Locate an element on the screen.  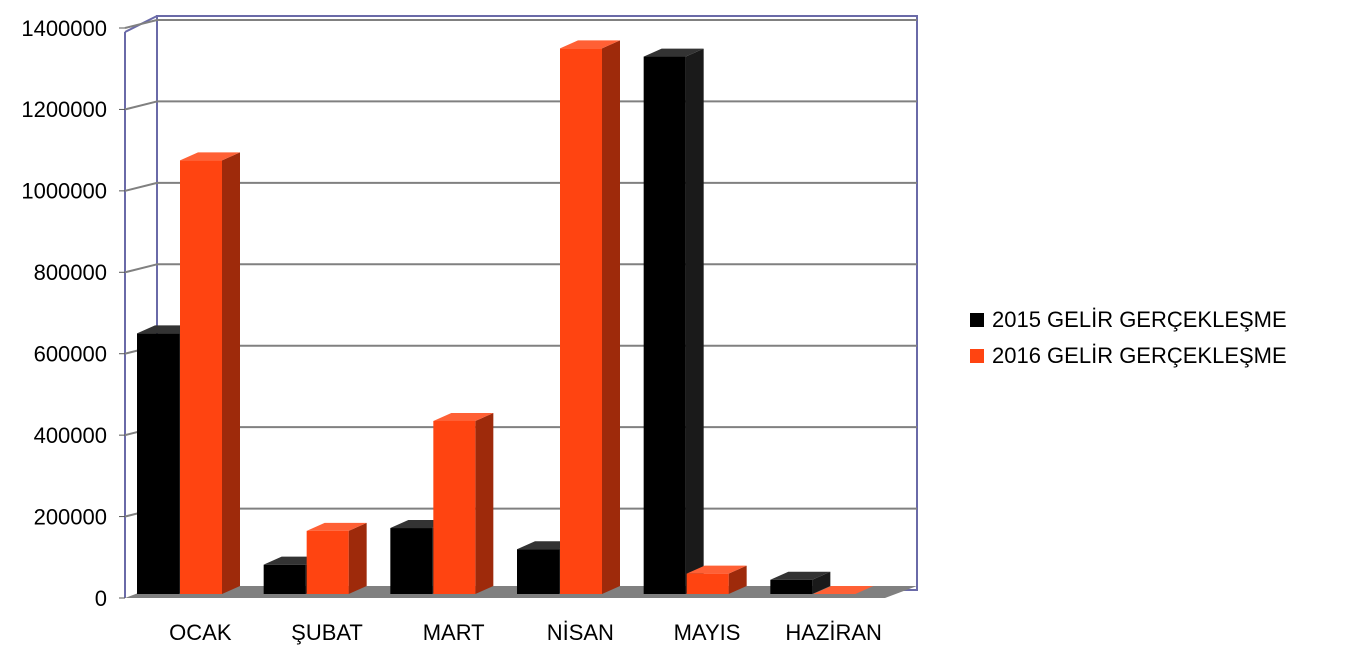
bar-2016-NİSAN is located at coordinates (590, 317).